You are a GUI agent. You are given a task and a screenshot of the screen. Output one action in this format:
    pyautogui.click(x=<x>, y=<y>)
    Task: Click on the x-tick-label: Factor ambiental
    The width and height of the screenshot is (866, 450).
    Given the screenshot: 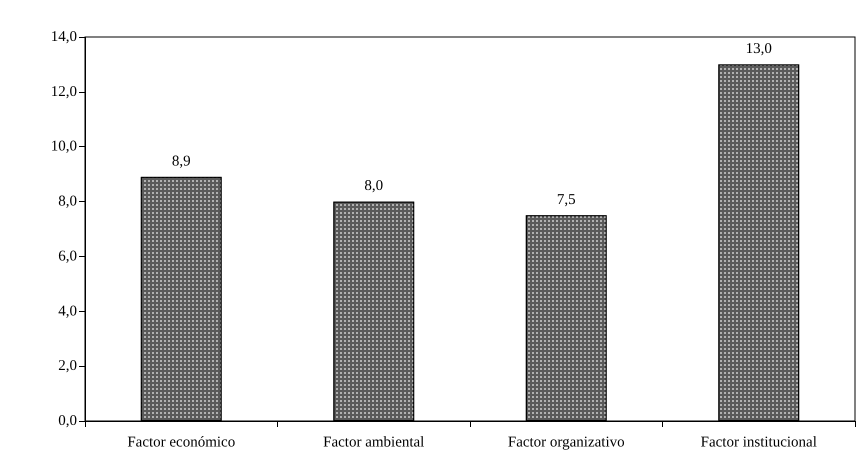 What is the action you would take?
    pyautogui.click(x=373, y=442)
    